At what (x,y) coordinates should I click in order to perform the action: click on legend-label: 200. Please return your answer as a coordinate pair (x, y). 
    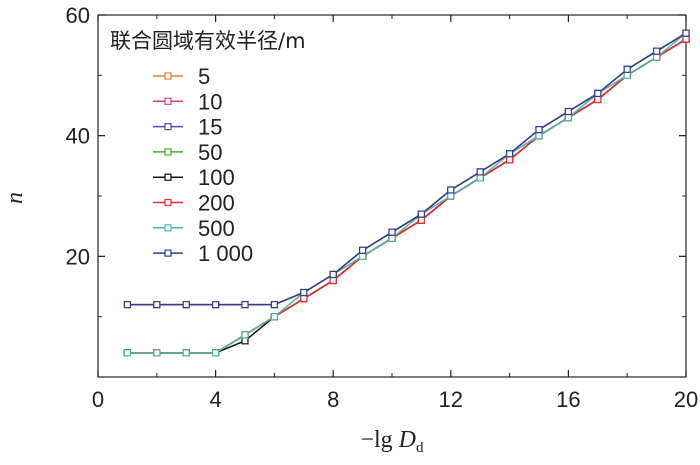
    Looking at the image, I should click on (216, 203).